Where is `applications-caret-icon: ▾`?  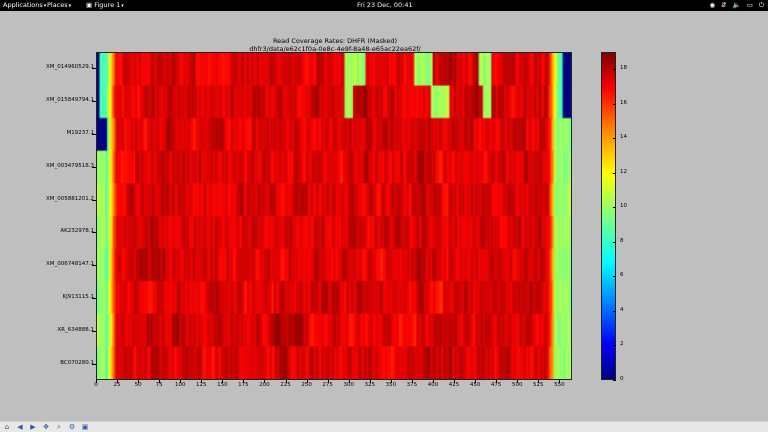
applications-caret-icon: ▾ is located at coordinates (45, 6).